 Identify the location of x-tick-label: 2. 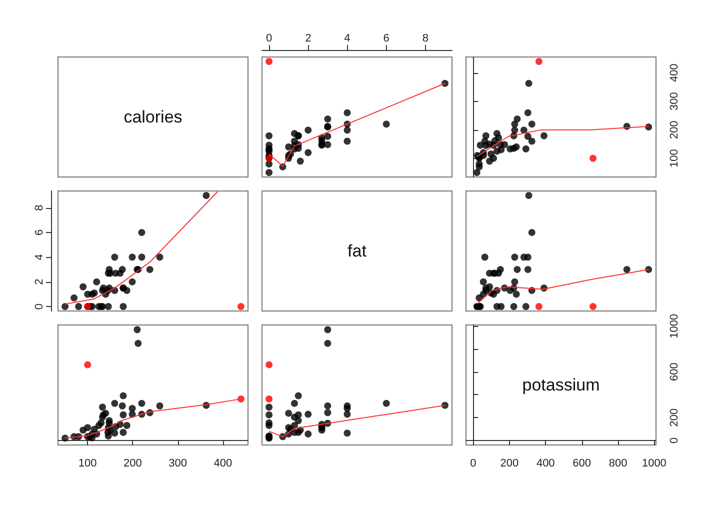
(308, 38).